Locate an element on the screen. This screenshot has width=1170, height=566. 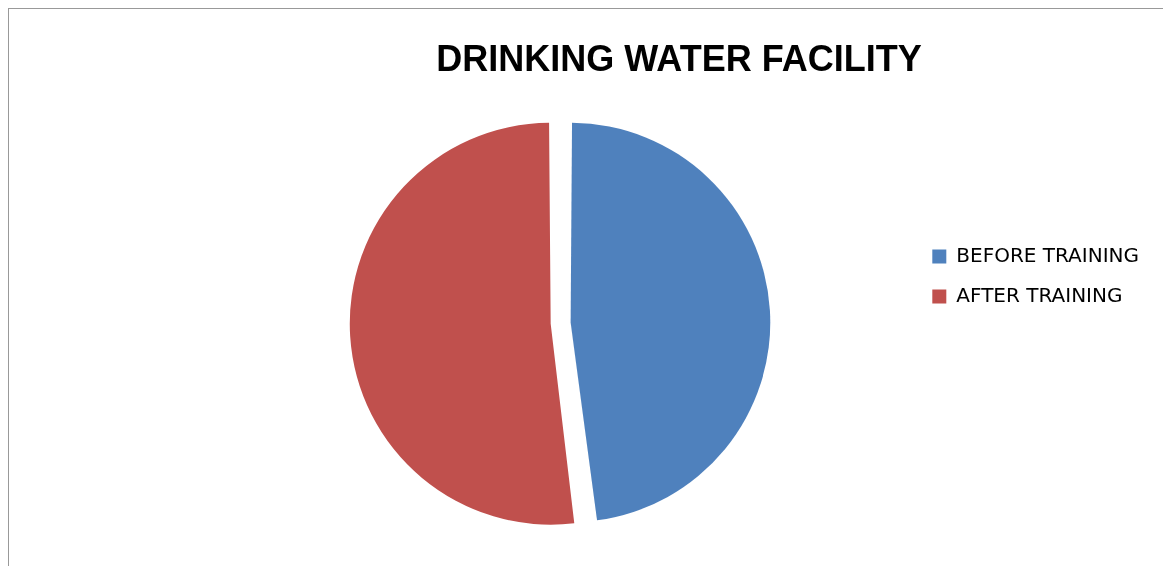
legend-label: AFTER TRAINING is located at coordinates (1039, 294).